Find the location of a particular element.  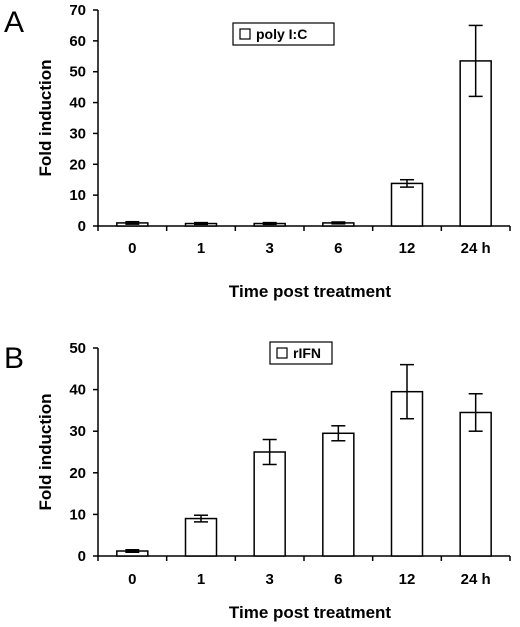

panel-a-y-tick-label: 60 is located at coordinates (77, 41).